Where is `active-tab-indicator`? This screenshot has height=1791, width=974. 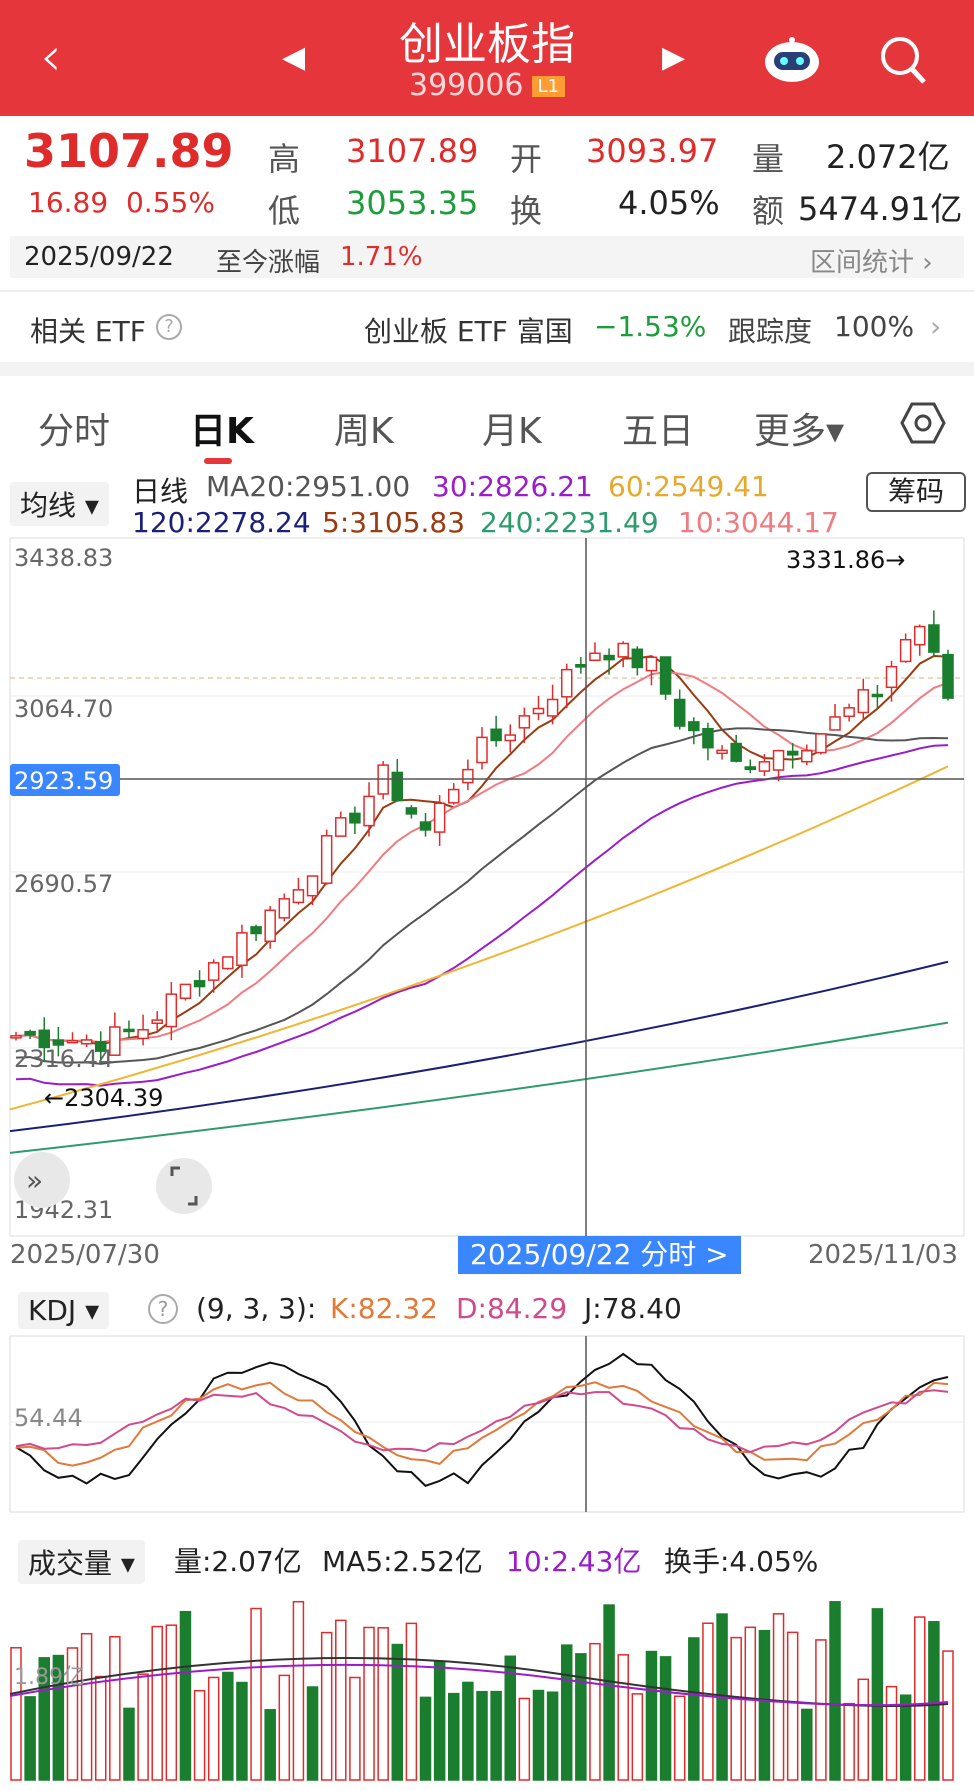
active-tab-indicator is located at coordinates (218, 461).